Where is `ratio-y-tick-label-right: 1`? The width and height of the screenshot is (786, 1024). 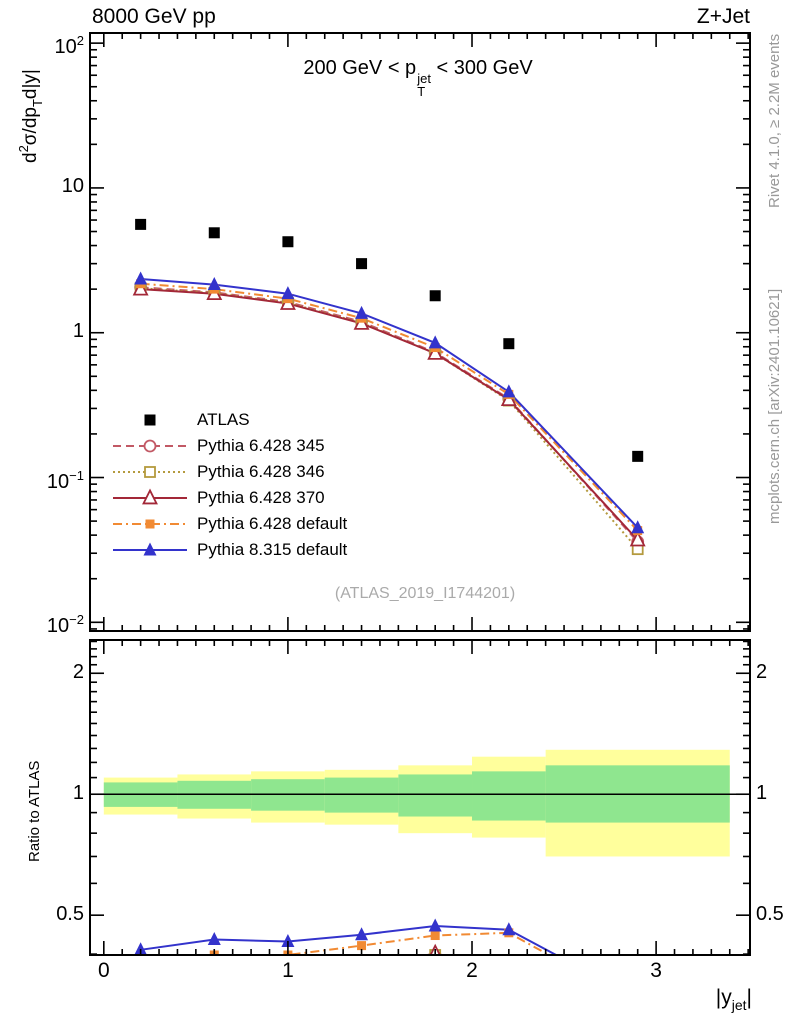
ratio-y-tick-label-right: 1 is located at coordinates (762, 793).